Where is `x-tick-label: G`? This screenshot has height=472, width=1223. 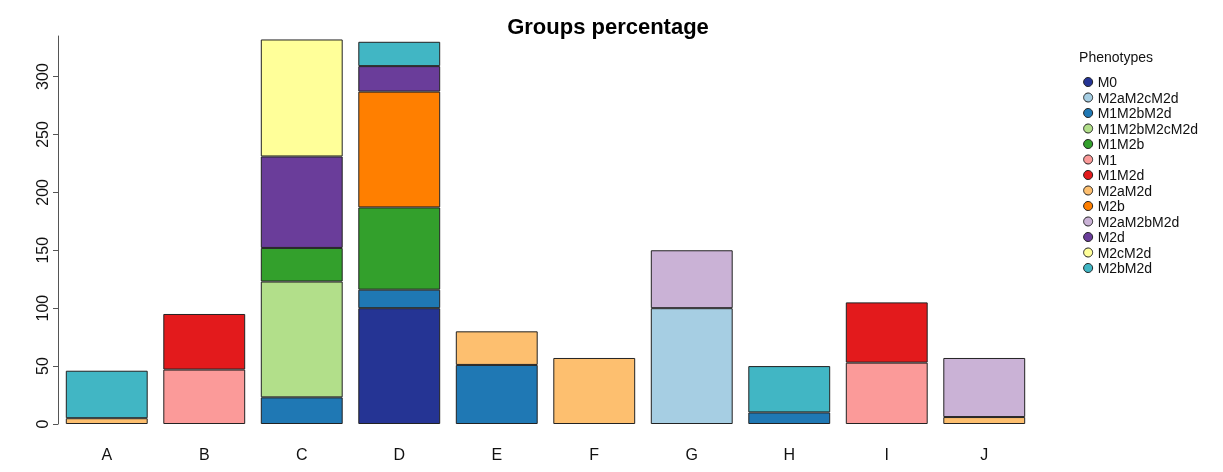 x-tick-label: G is located at coordinates (691, 454).